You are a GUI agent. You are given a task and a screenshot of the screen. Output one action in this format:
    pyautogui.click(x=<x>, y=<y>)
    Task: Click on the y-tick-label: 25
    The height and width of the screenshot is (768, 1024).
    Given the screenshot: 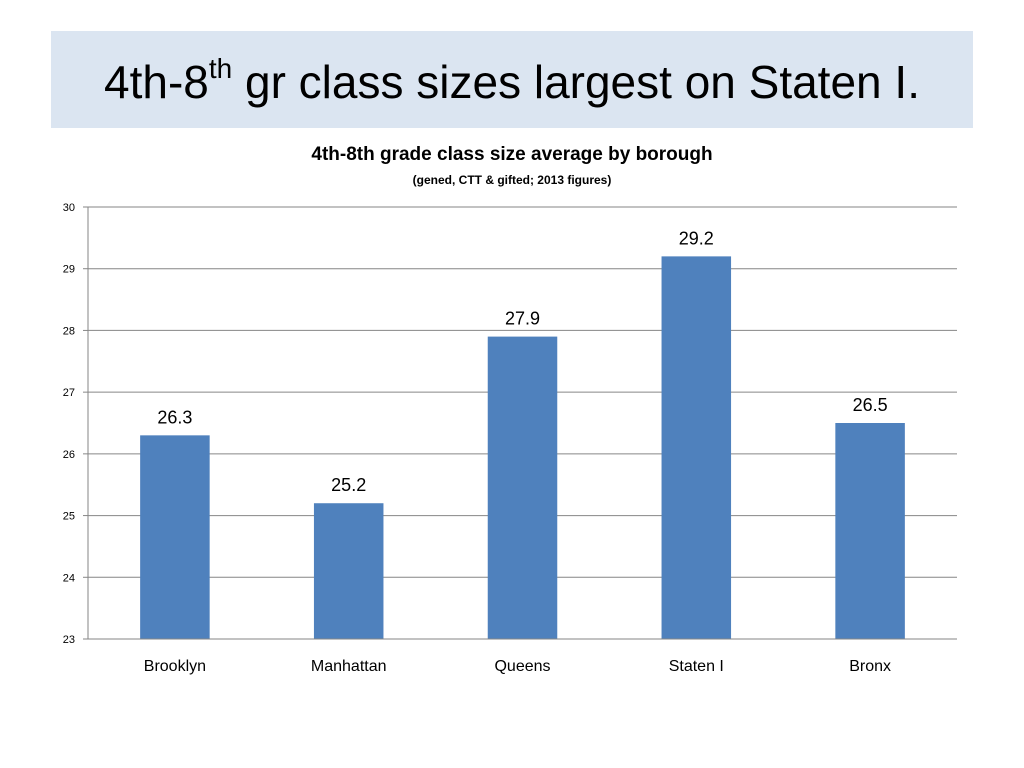 What is the action you would take?
    pyautogui.click(x=69, y=517)
    